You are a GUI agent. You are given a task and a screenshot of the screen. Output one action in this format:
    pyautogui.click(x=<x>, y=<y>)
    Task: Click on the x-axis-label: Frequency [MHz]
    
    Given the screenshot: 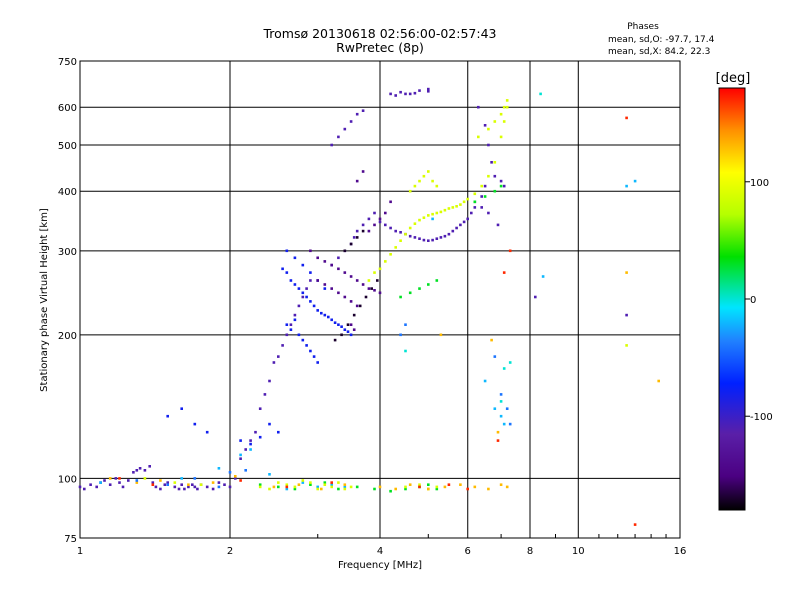 What is the action you would take?
    pyautogui.click(x=380, y=565)
    